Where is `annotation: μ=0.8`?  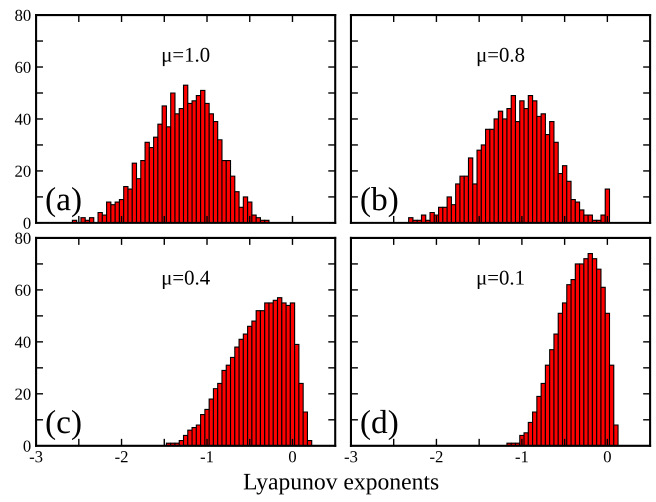 annotation: μ=0.8 is located at coordinates (501, 57).